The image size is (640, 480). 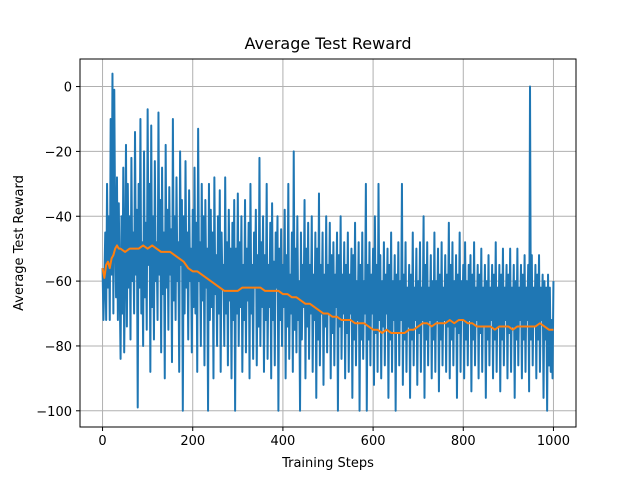 I want to click on x-tick-label: 800, so click(x=463, y=441).